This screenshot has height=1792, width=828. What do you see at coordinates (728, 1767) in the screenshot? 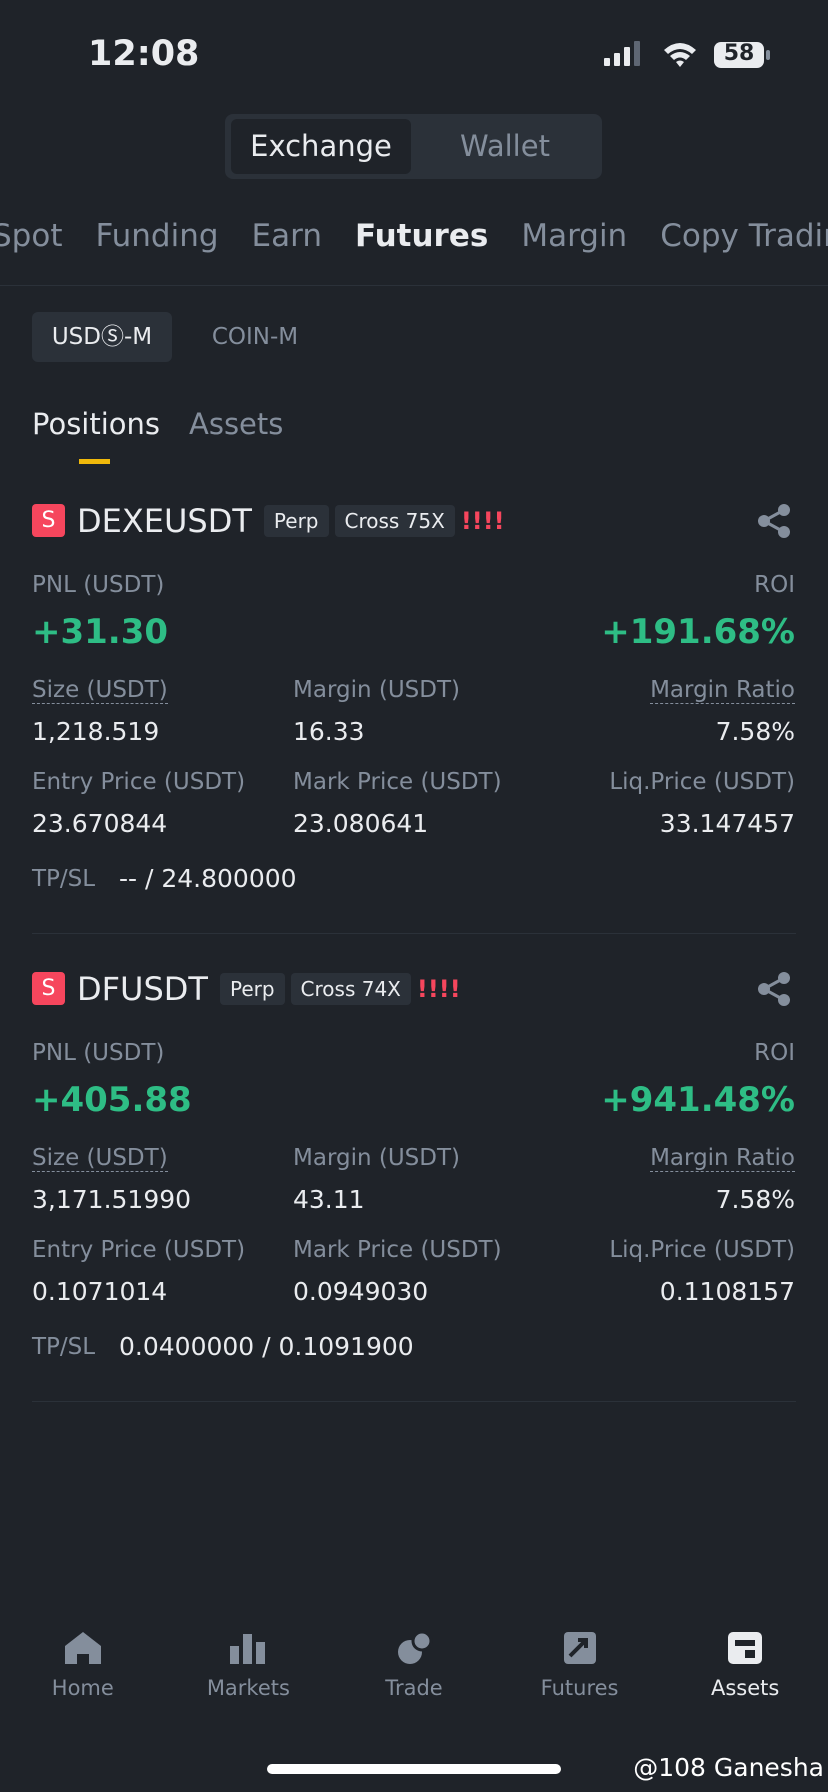
I see `watermark: @108 Ganesha` at bounding box center [728, 1767].